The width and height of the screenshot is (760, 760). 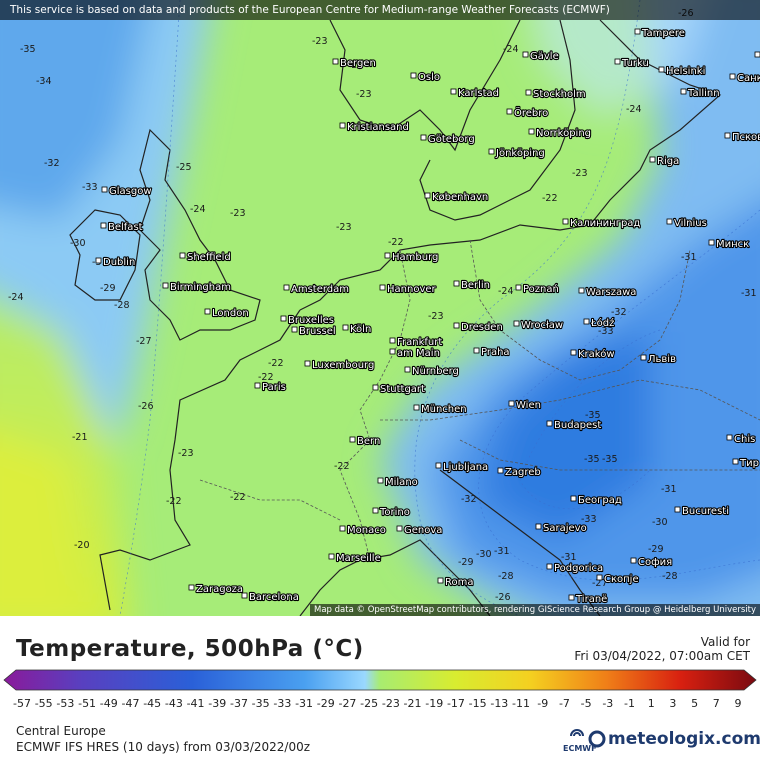 I want to click on city-label: Nürnberg, so click(x=435, y=371).